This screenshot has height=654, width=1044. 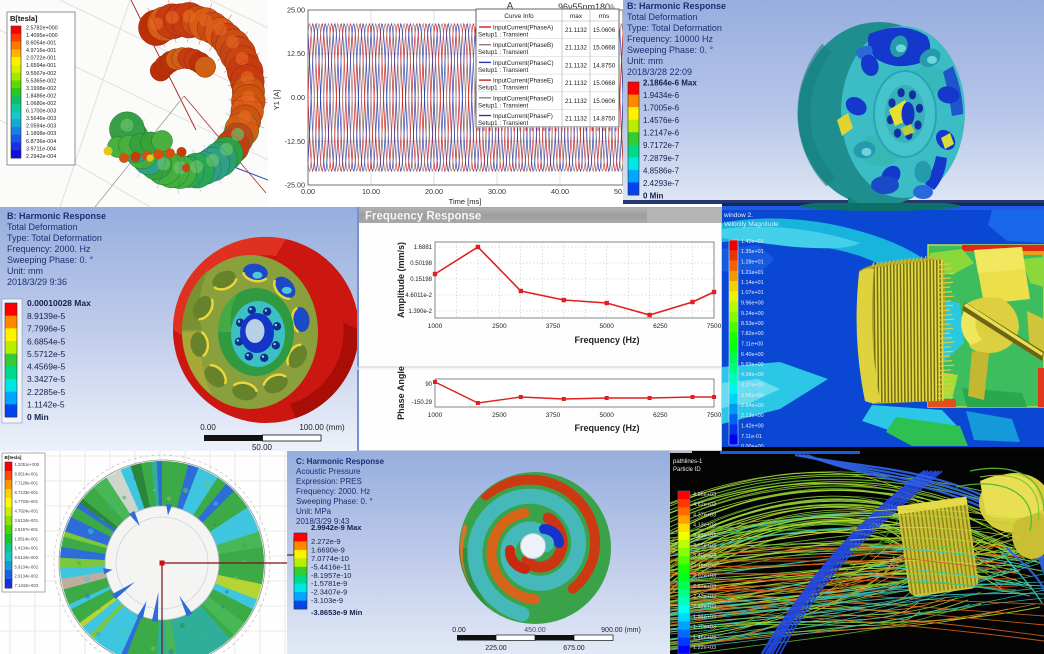 What do you see at coordinates (604, 101) in the screenshot?
I see `svg-text: 15.0606` at bounding box center [604, 101].